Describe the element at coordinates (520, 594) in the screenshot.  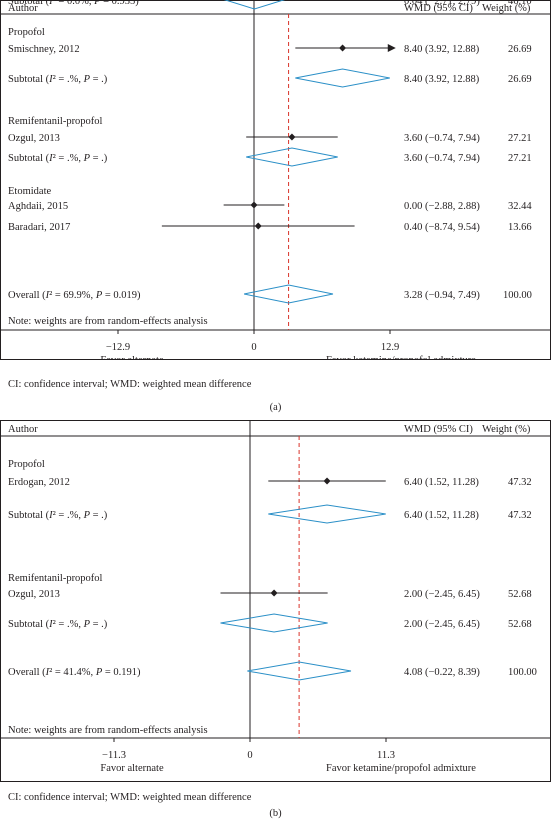
I see `b-row-4-weight-text: 52.68` at that location.